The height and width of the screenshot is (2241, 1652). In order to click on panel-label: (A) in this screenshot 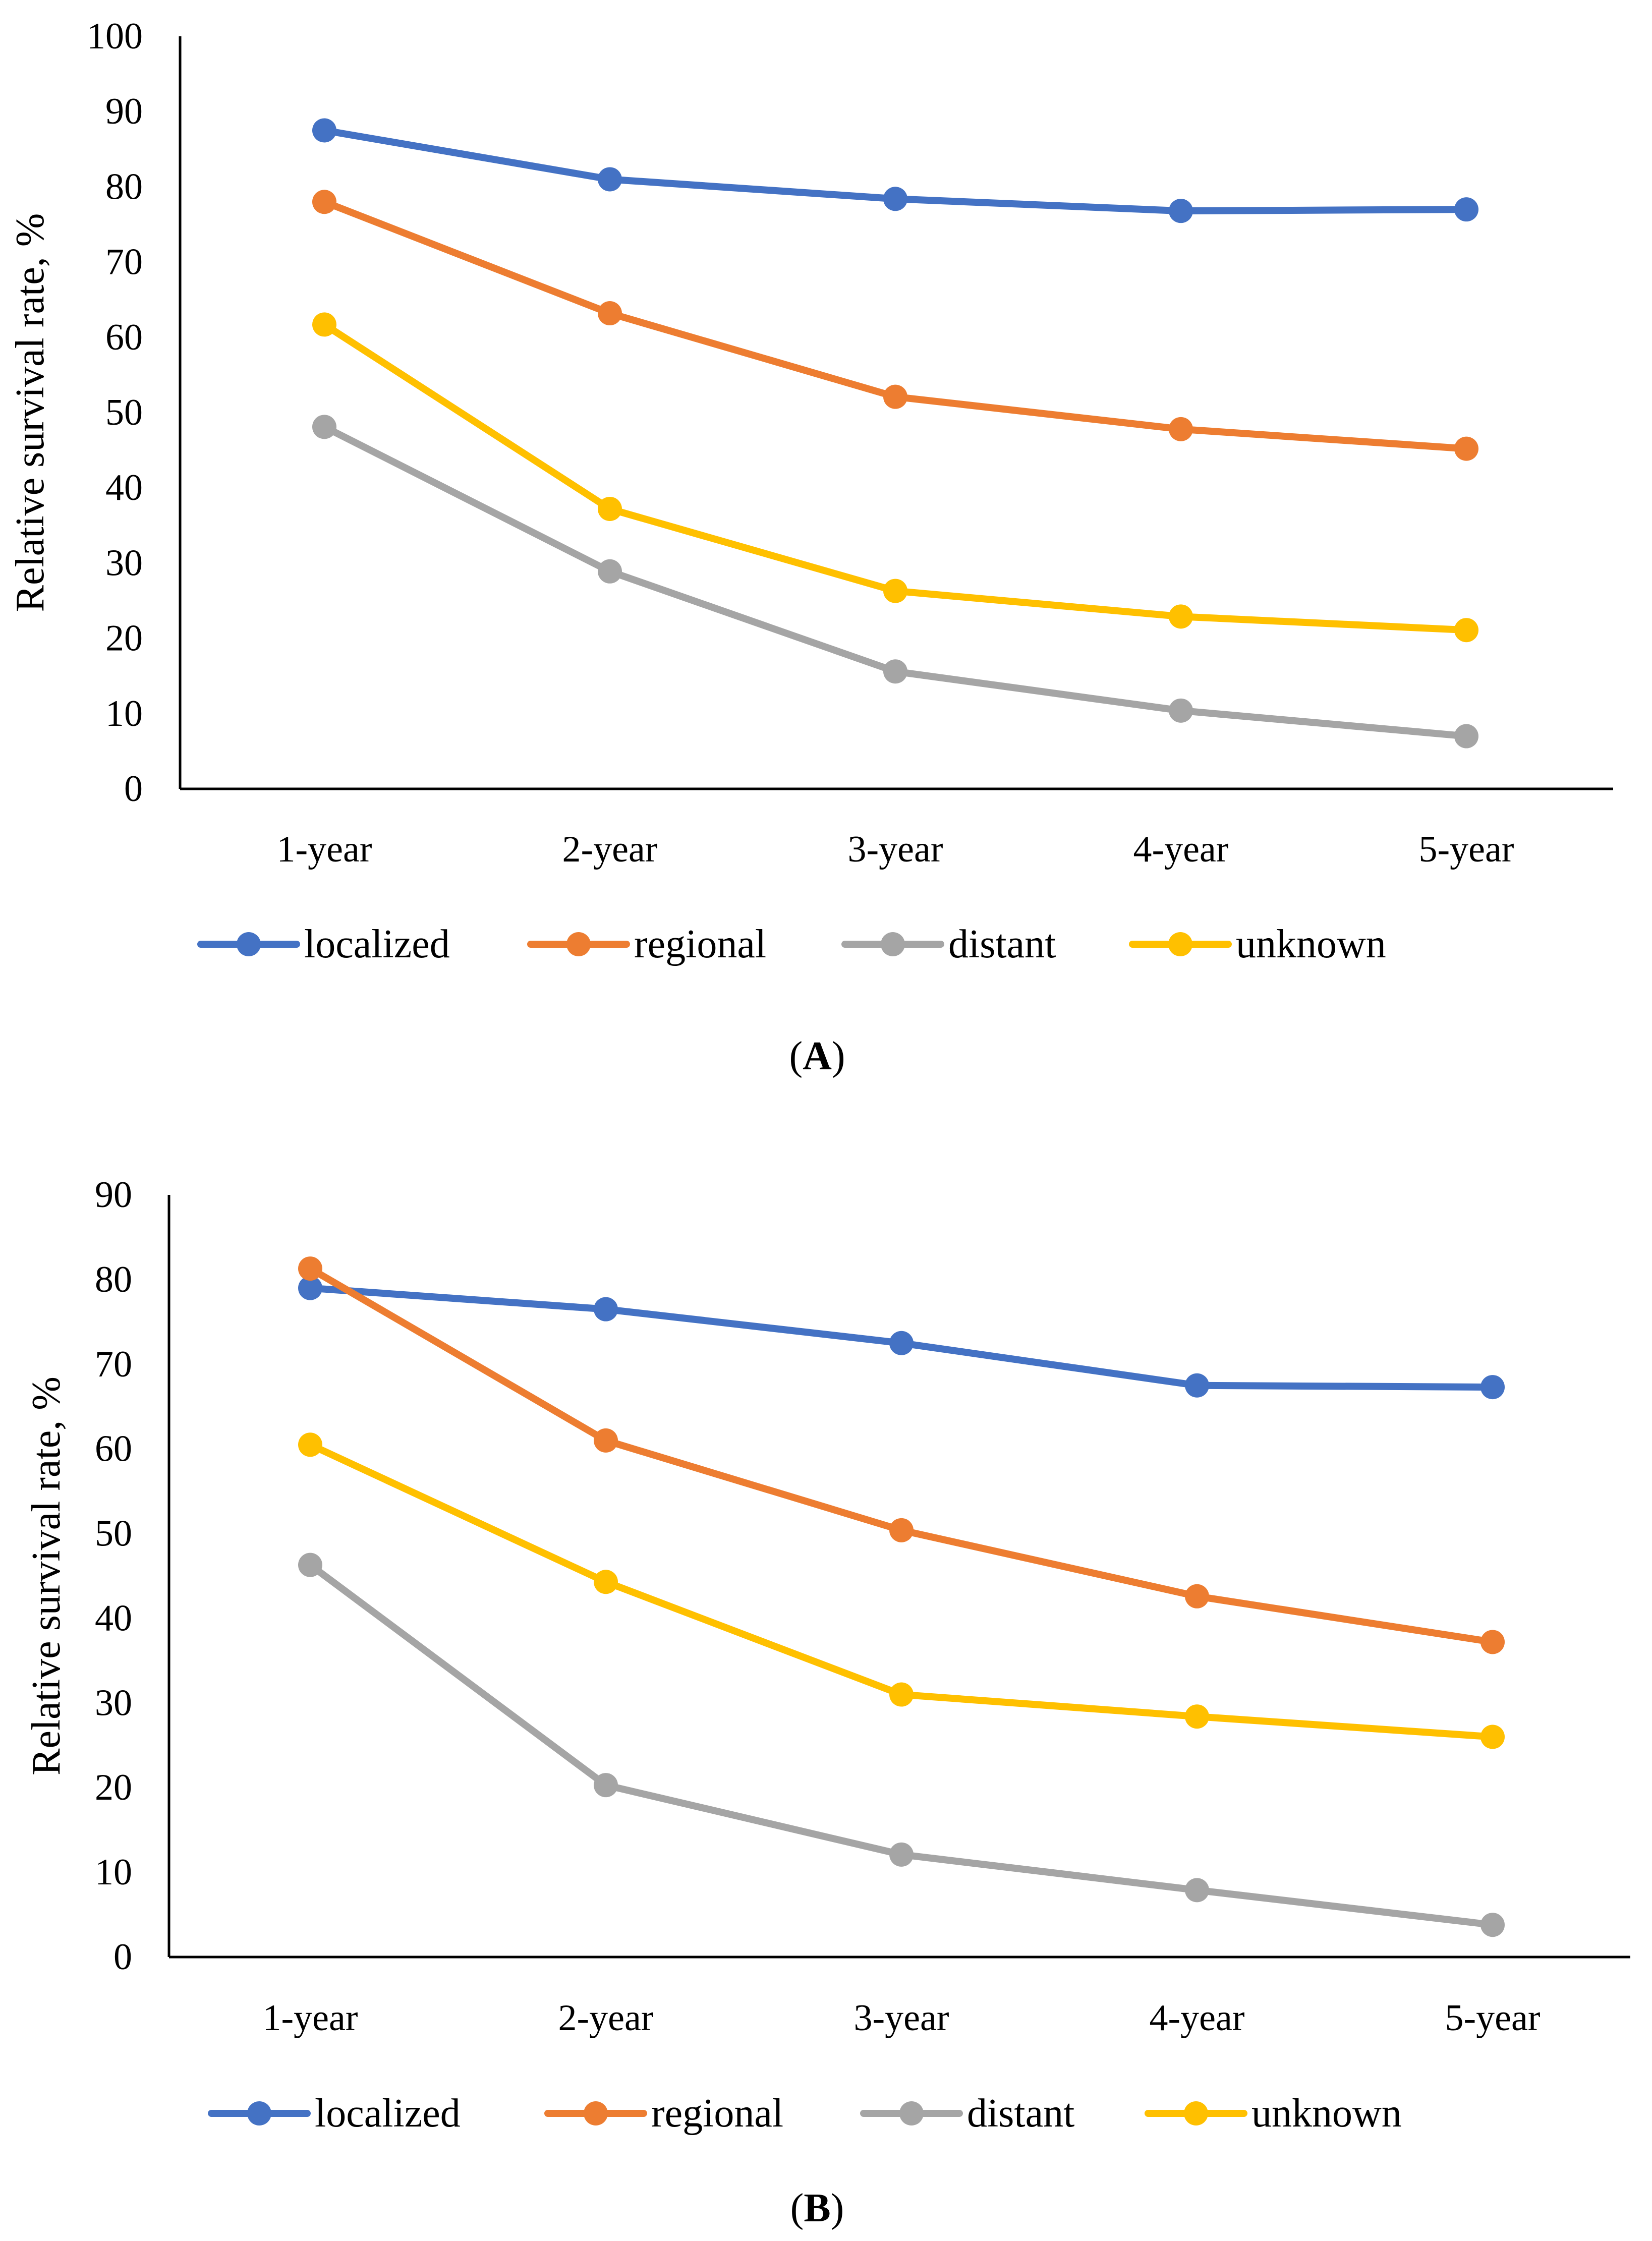, I will do `click(817, 1056)`.